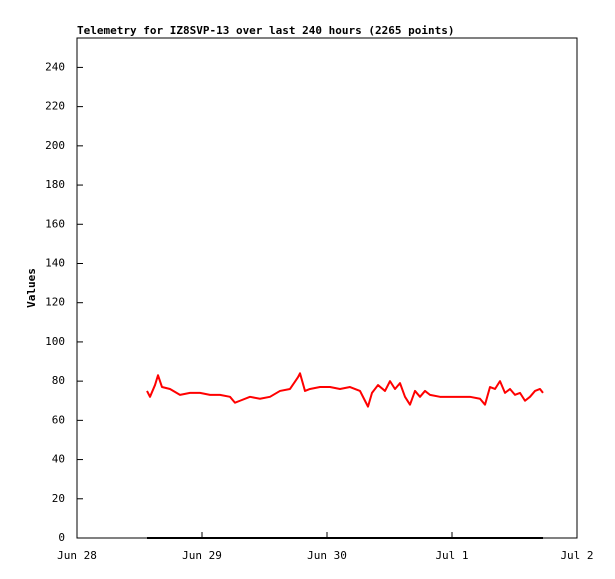  I want to click on x-tick-label: Jun 28, so click(77, 555).